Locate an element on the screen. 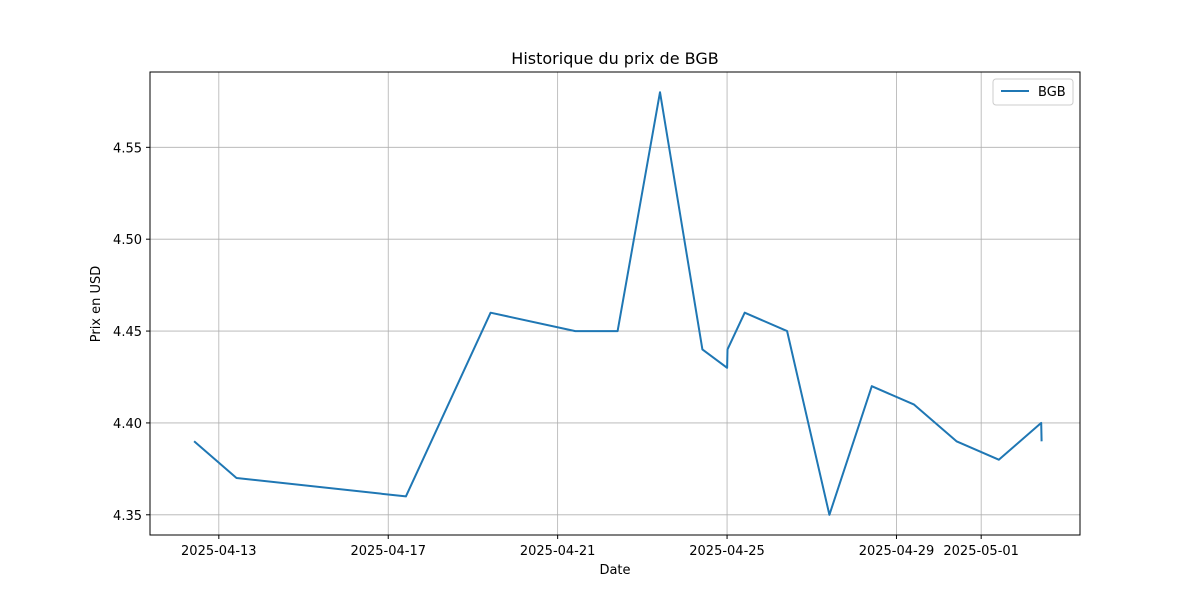  x-tick-label: 2025-04-13 is located at coordinates (219, 551).